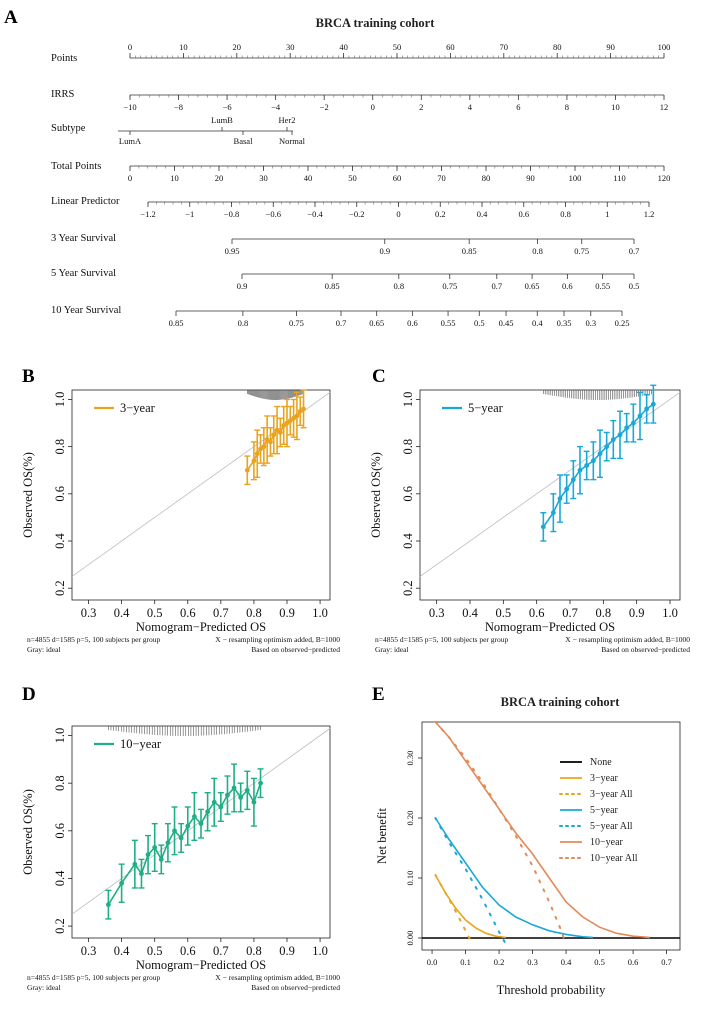 The height and width of the screenshot is (1019, 720). Describe the element at coordinates (440, 214) in the screenshot. I see `nomogram-tick-label: 0.2` at that location.